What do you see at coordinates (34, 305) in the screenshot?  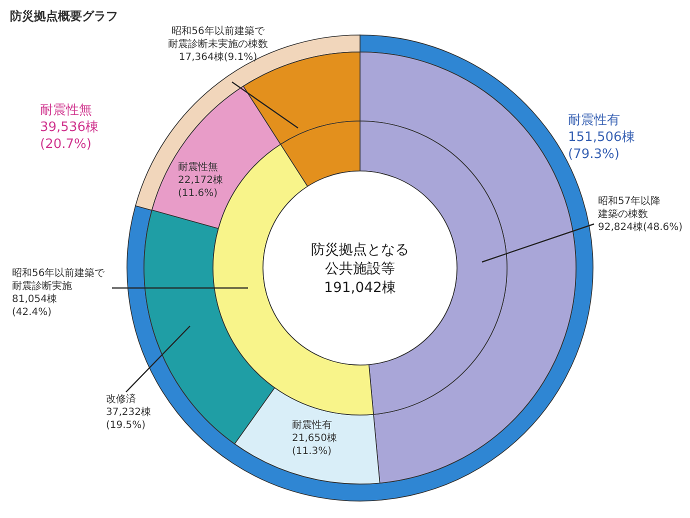 I see `data-label: 81,054棟 (42.4%)` at bounding box center [34, 305].